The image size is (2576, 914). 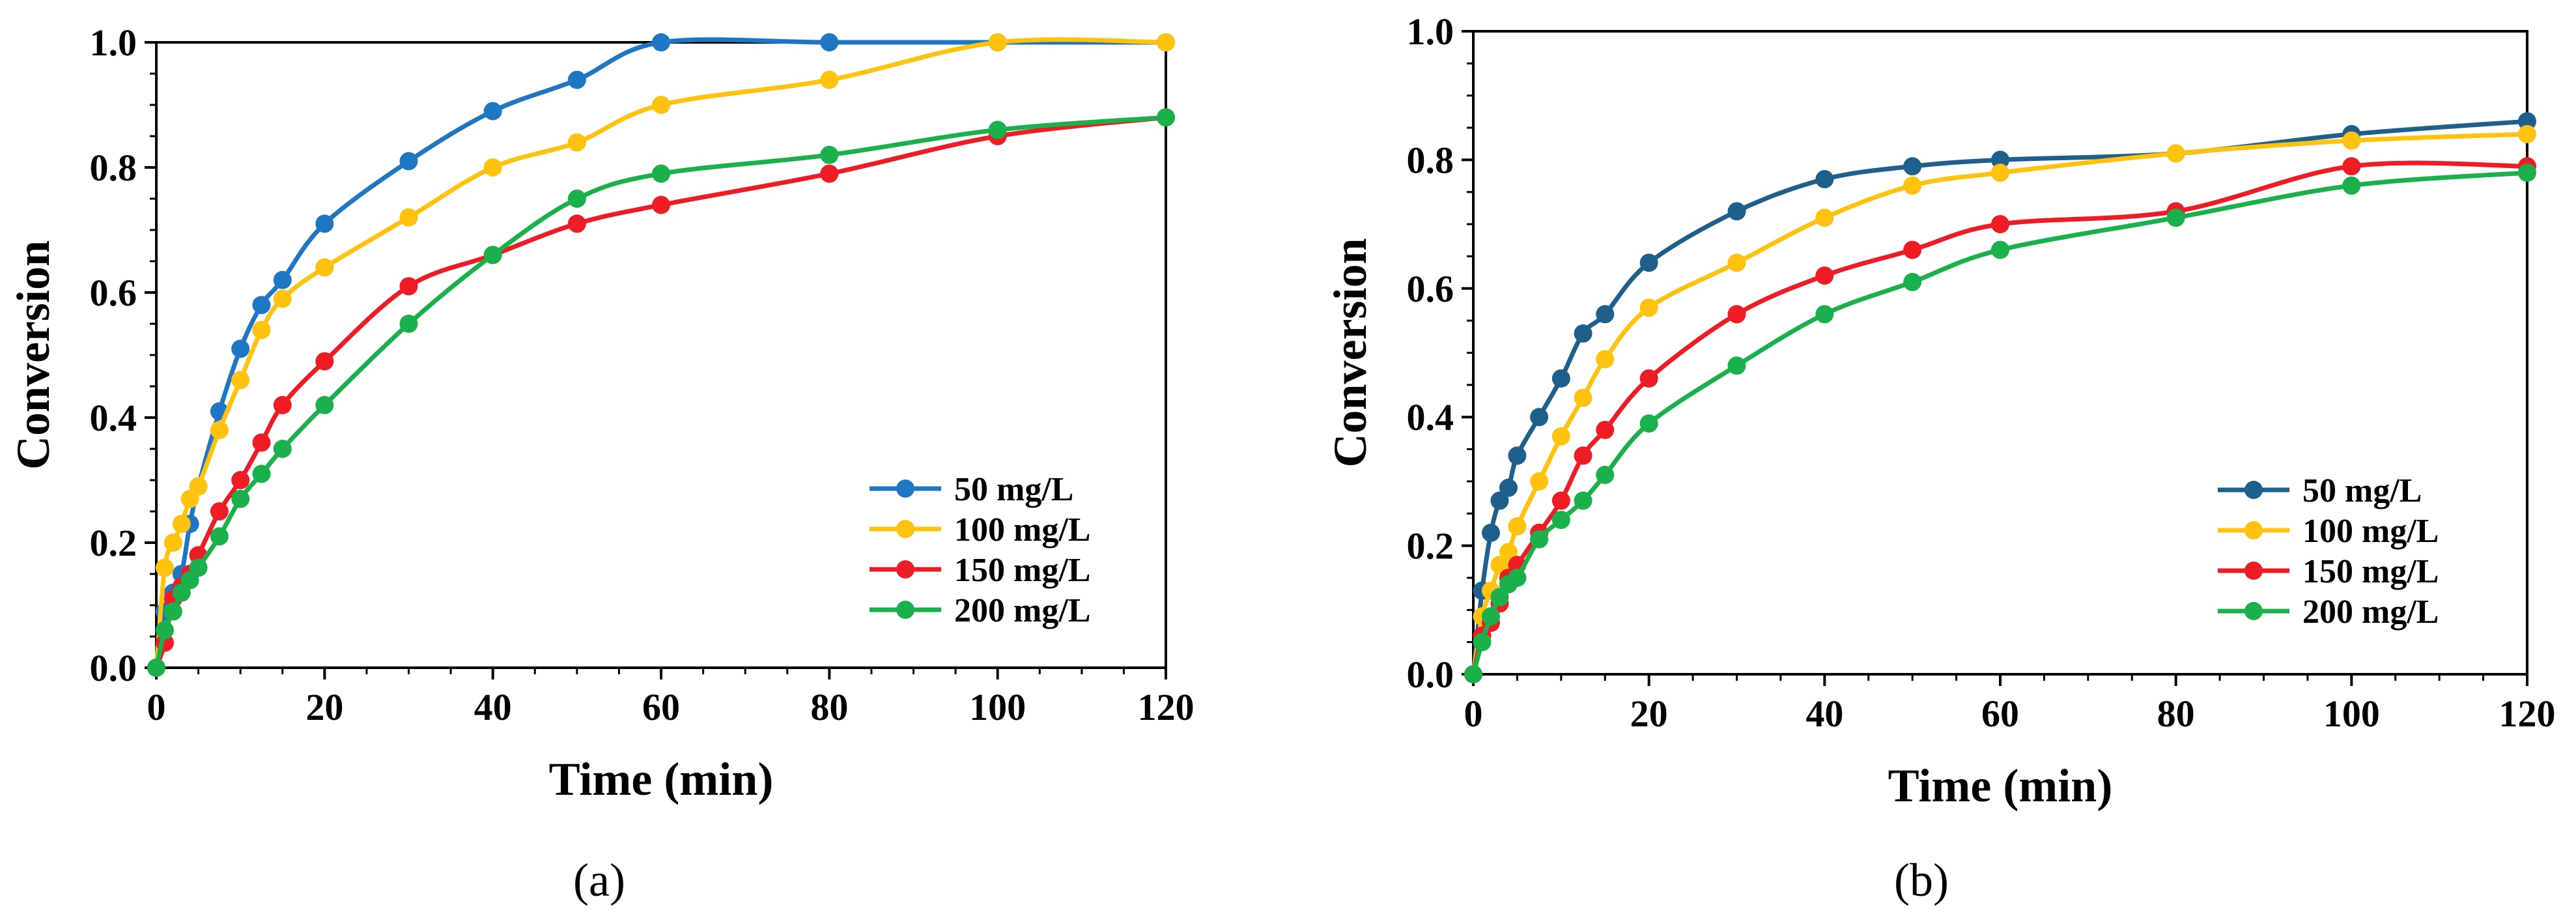 I want to click on legend-label: 200 mg/L, so click(x=2370, y=612).